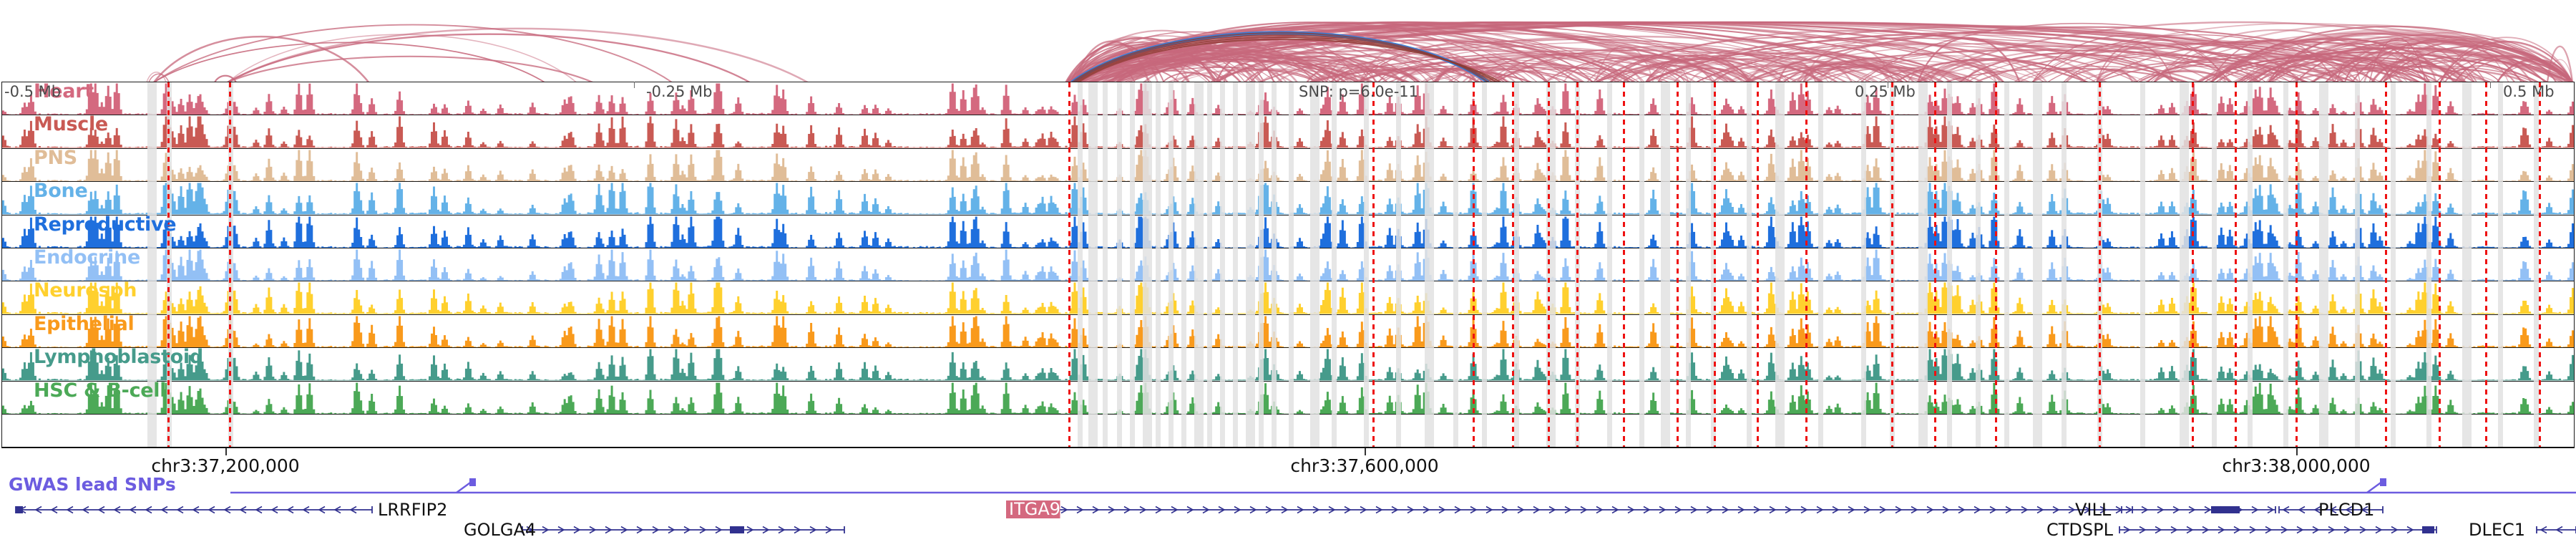 The image size is (2576, 537). I want to click on gene-label-vill: VILL, so click(2093, 510).